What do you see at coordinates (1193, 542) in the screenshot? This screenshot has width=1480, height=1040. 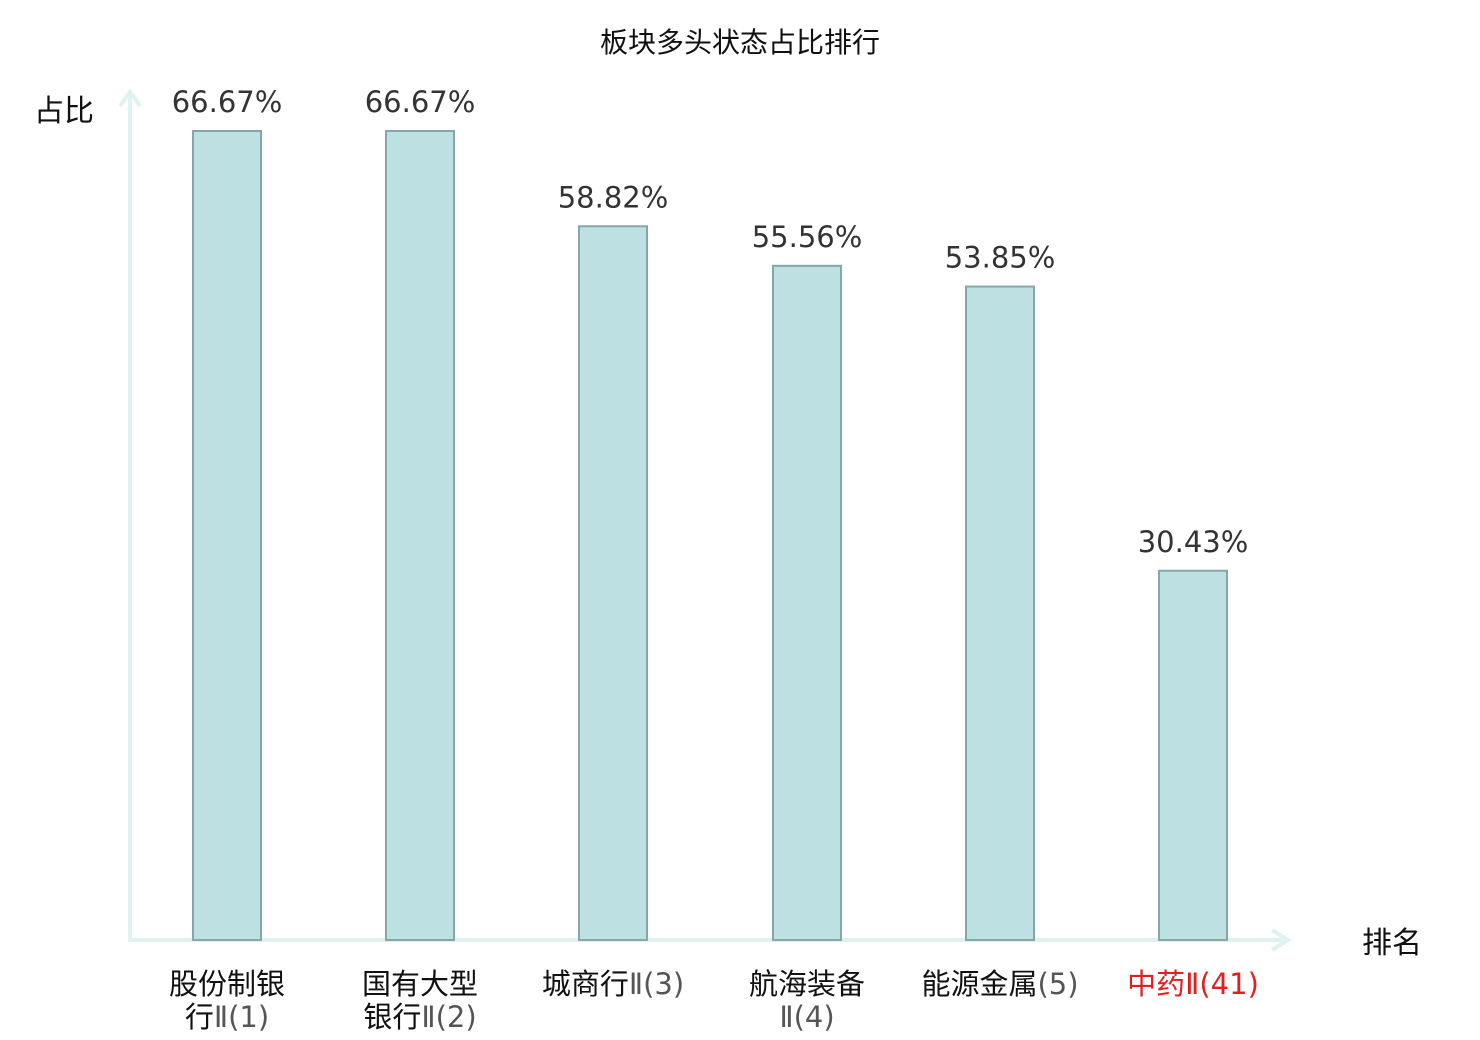 I see `value-label-6: 30.43%` at bounding box center [1193, 542].